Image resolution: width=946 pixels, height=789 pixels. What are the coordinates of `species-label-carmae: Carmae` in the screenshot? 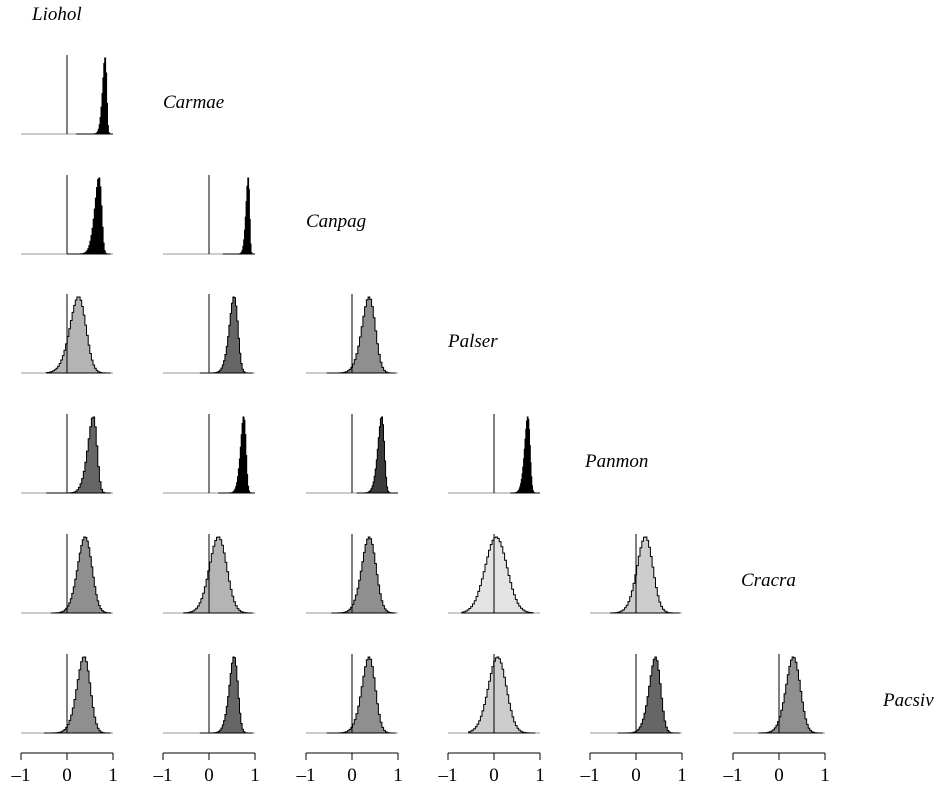 It's located at (193, 102).